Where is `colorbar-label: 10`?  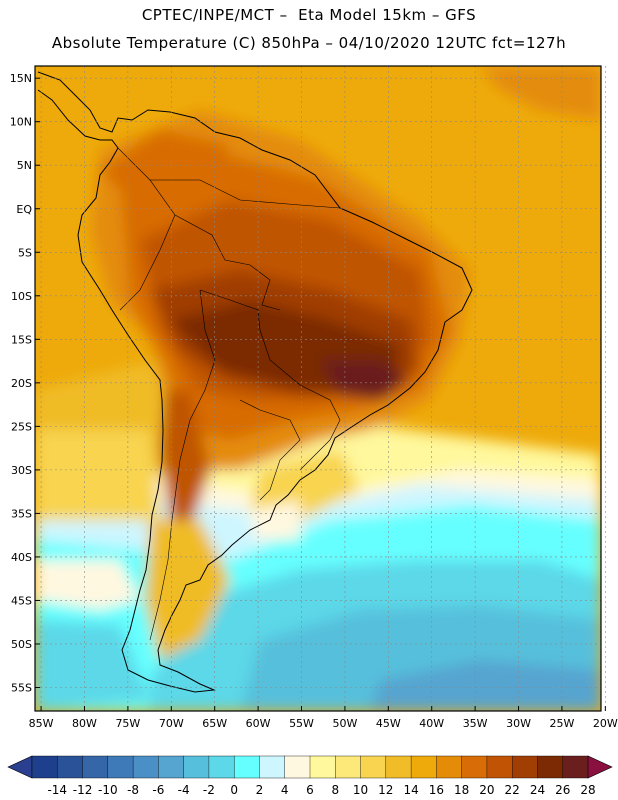
colorbar-label: 10 is located at coordinates (360, 790).